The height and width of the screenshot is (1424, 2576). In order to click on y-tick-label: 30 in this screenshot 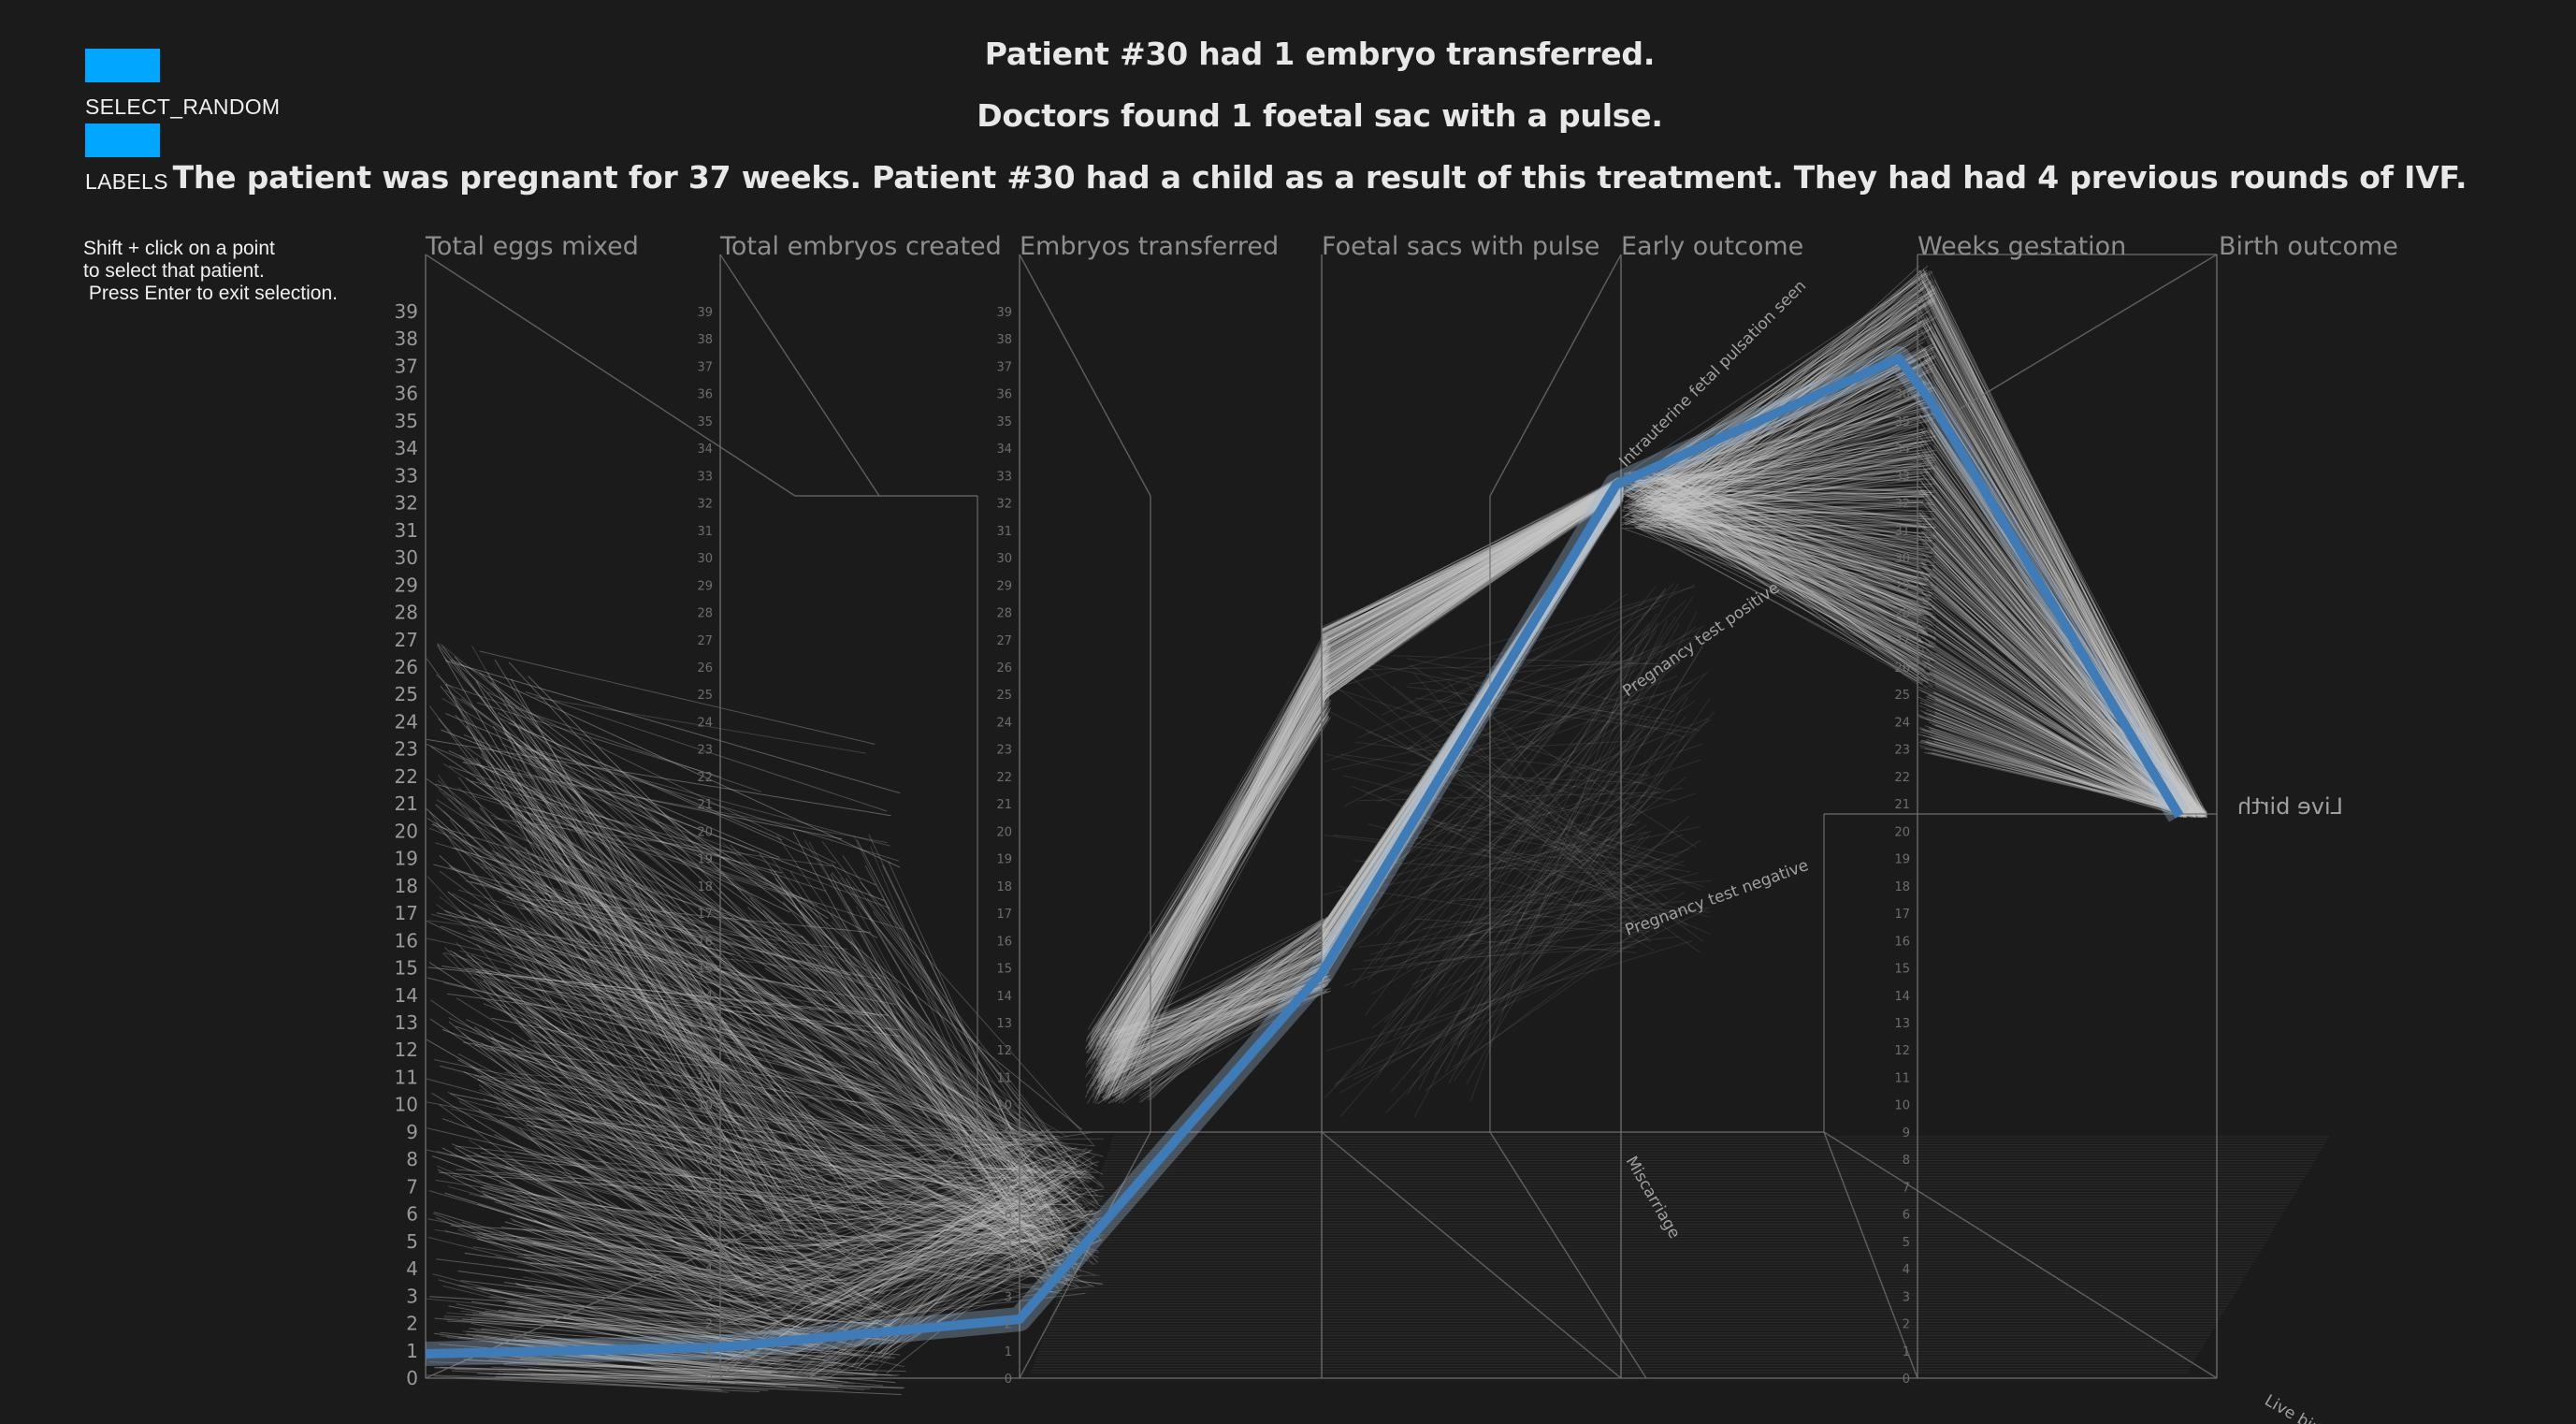, I will do `click(406, 558)`.